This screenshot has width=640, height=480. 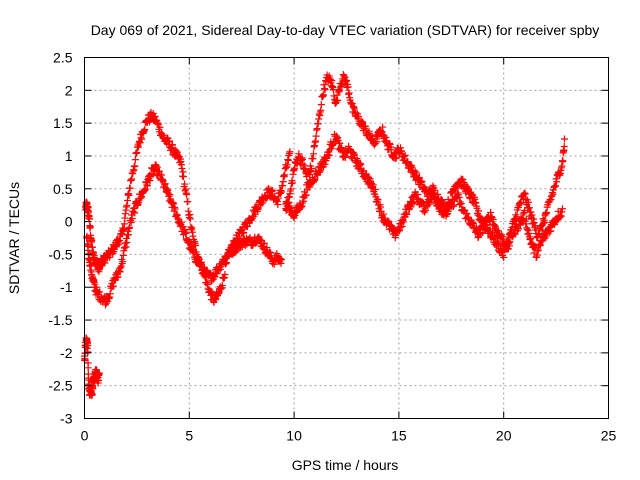 What do you see at coordinates (63, 189) in the screenshot?
I see `y-tick-label: 0.5` at bounding box center [63, 189].